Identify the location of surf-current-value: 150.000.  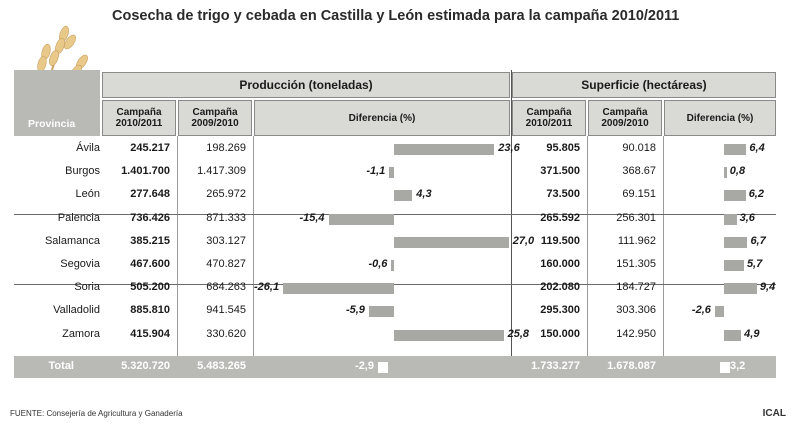
(560, 333).